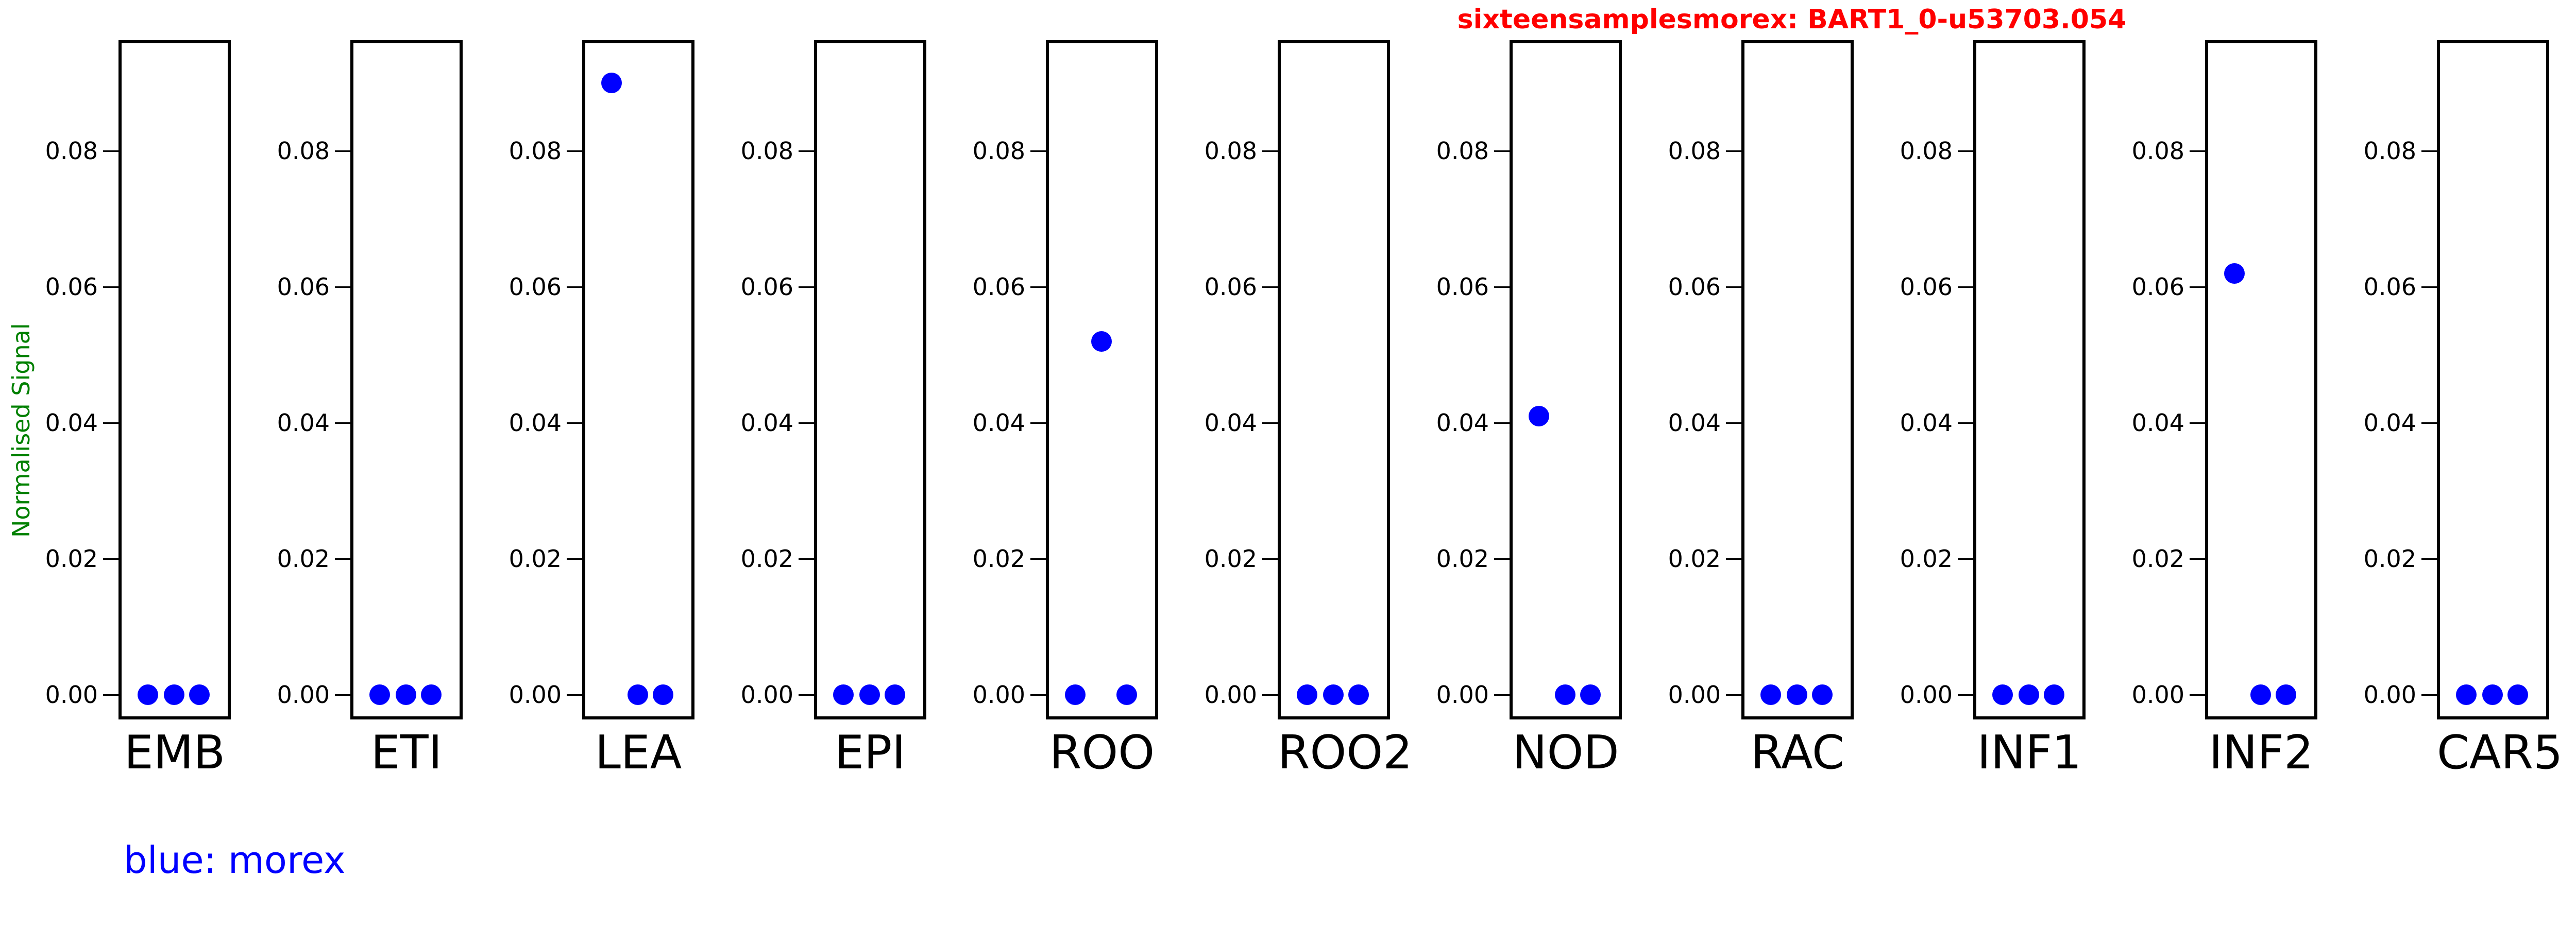 Image resolution: width=2576 pixels, height=927 pixels. I want to click on panel-x-label: CAR5, so click(2500, 753).